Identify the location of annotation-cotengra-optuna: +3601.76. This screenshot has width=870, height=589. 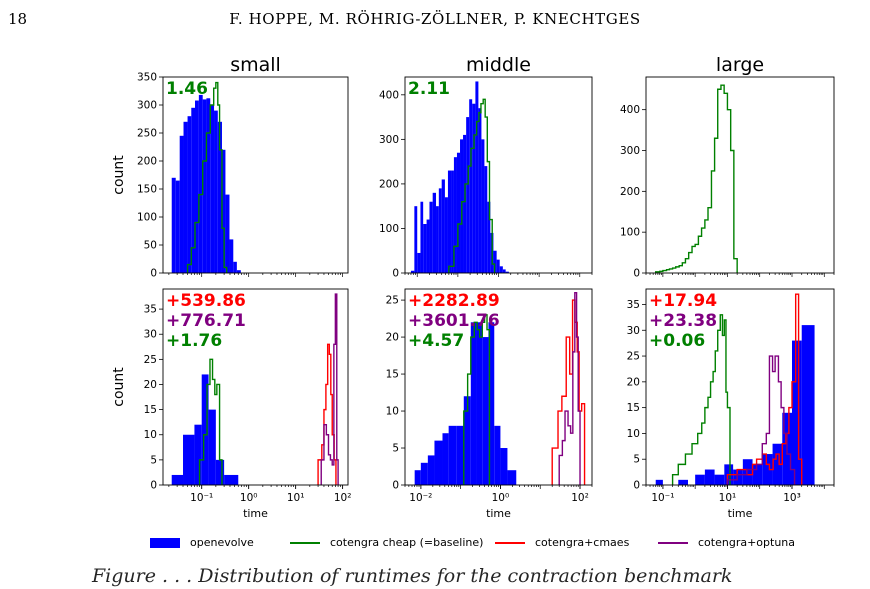
(454, 321).